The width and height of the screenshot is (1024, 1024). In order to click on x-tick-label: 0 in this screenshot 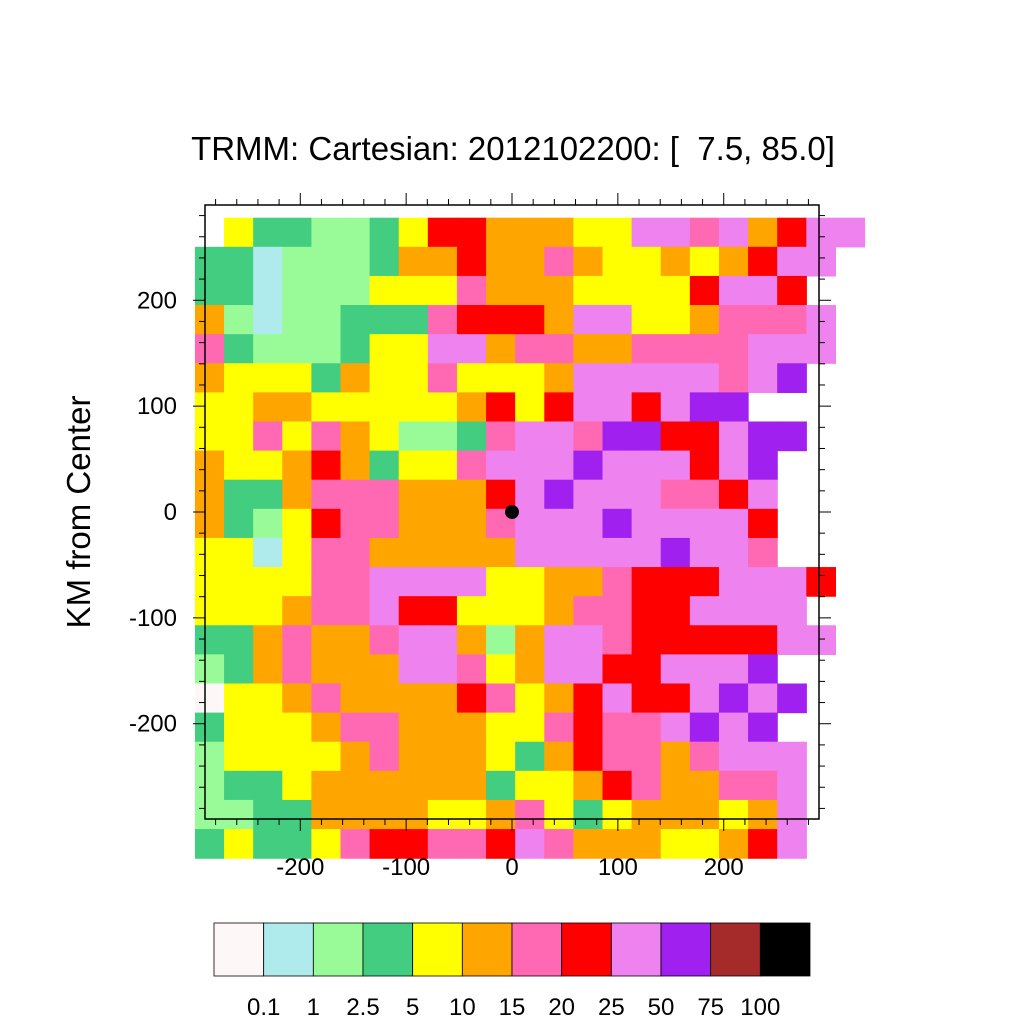, I will do `click(511, 867)`.